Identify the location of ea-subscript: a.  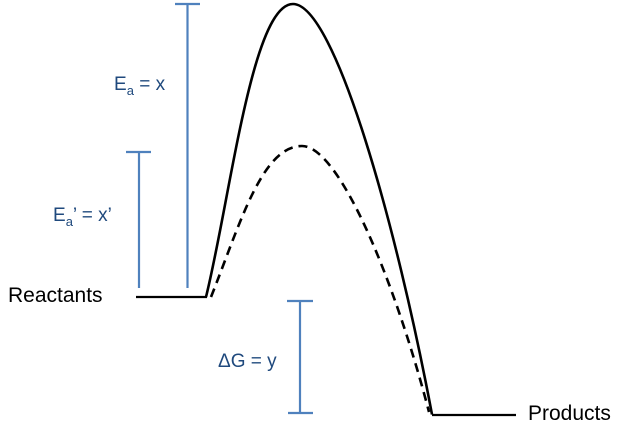
(130, 90).